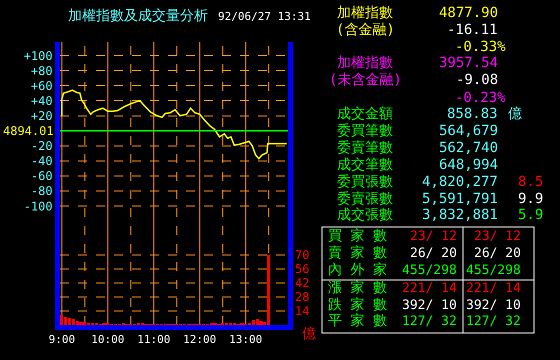  I want to click on text: 億, so click(515, 114).